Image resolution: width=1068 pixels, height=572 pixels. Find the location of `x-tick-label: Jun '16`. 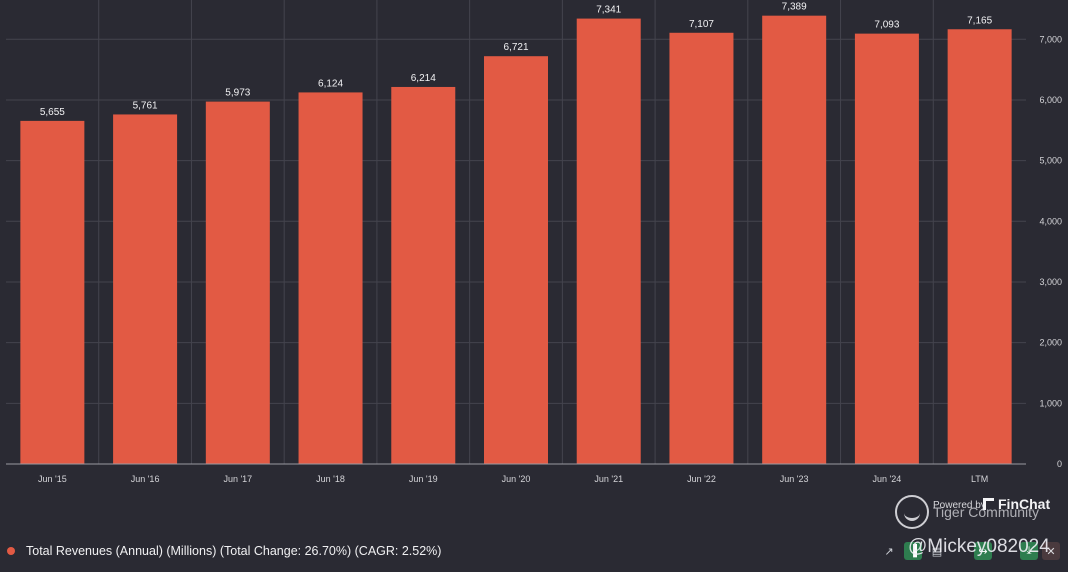

x-tick-label: Jun '16 is located at coordinates (145, 479).